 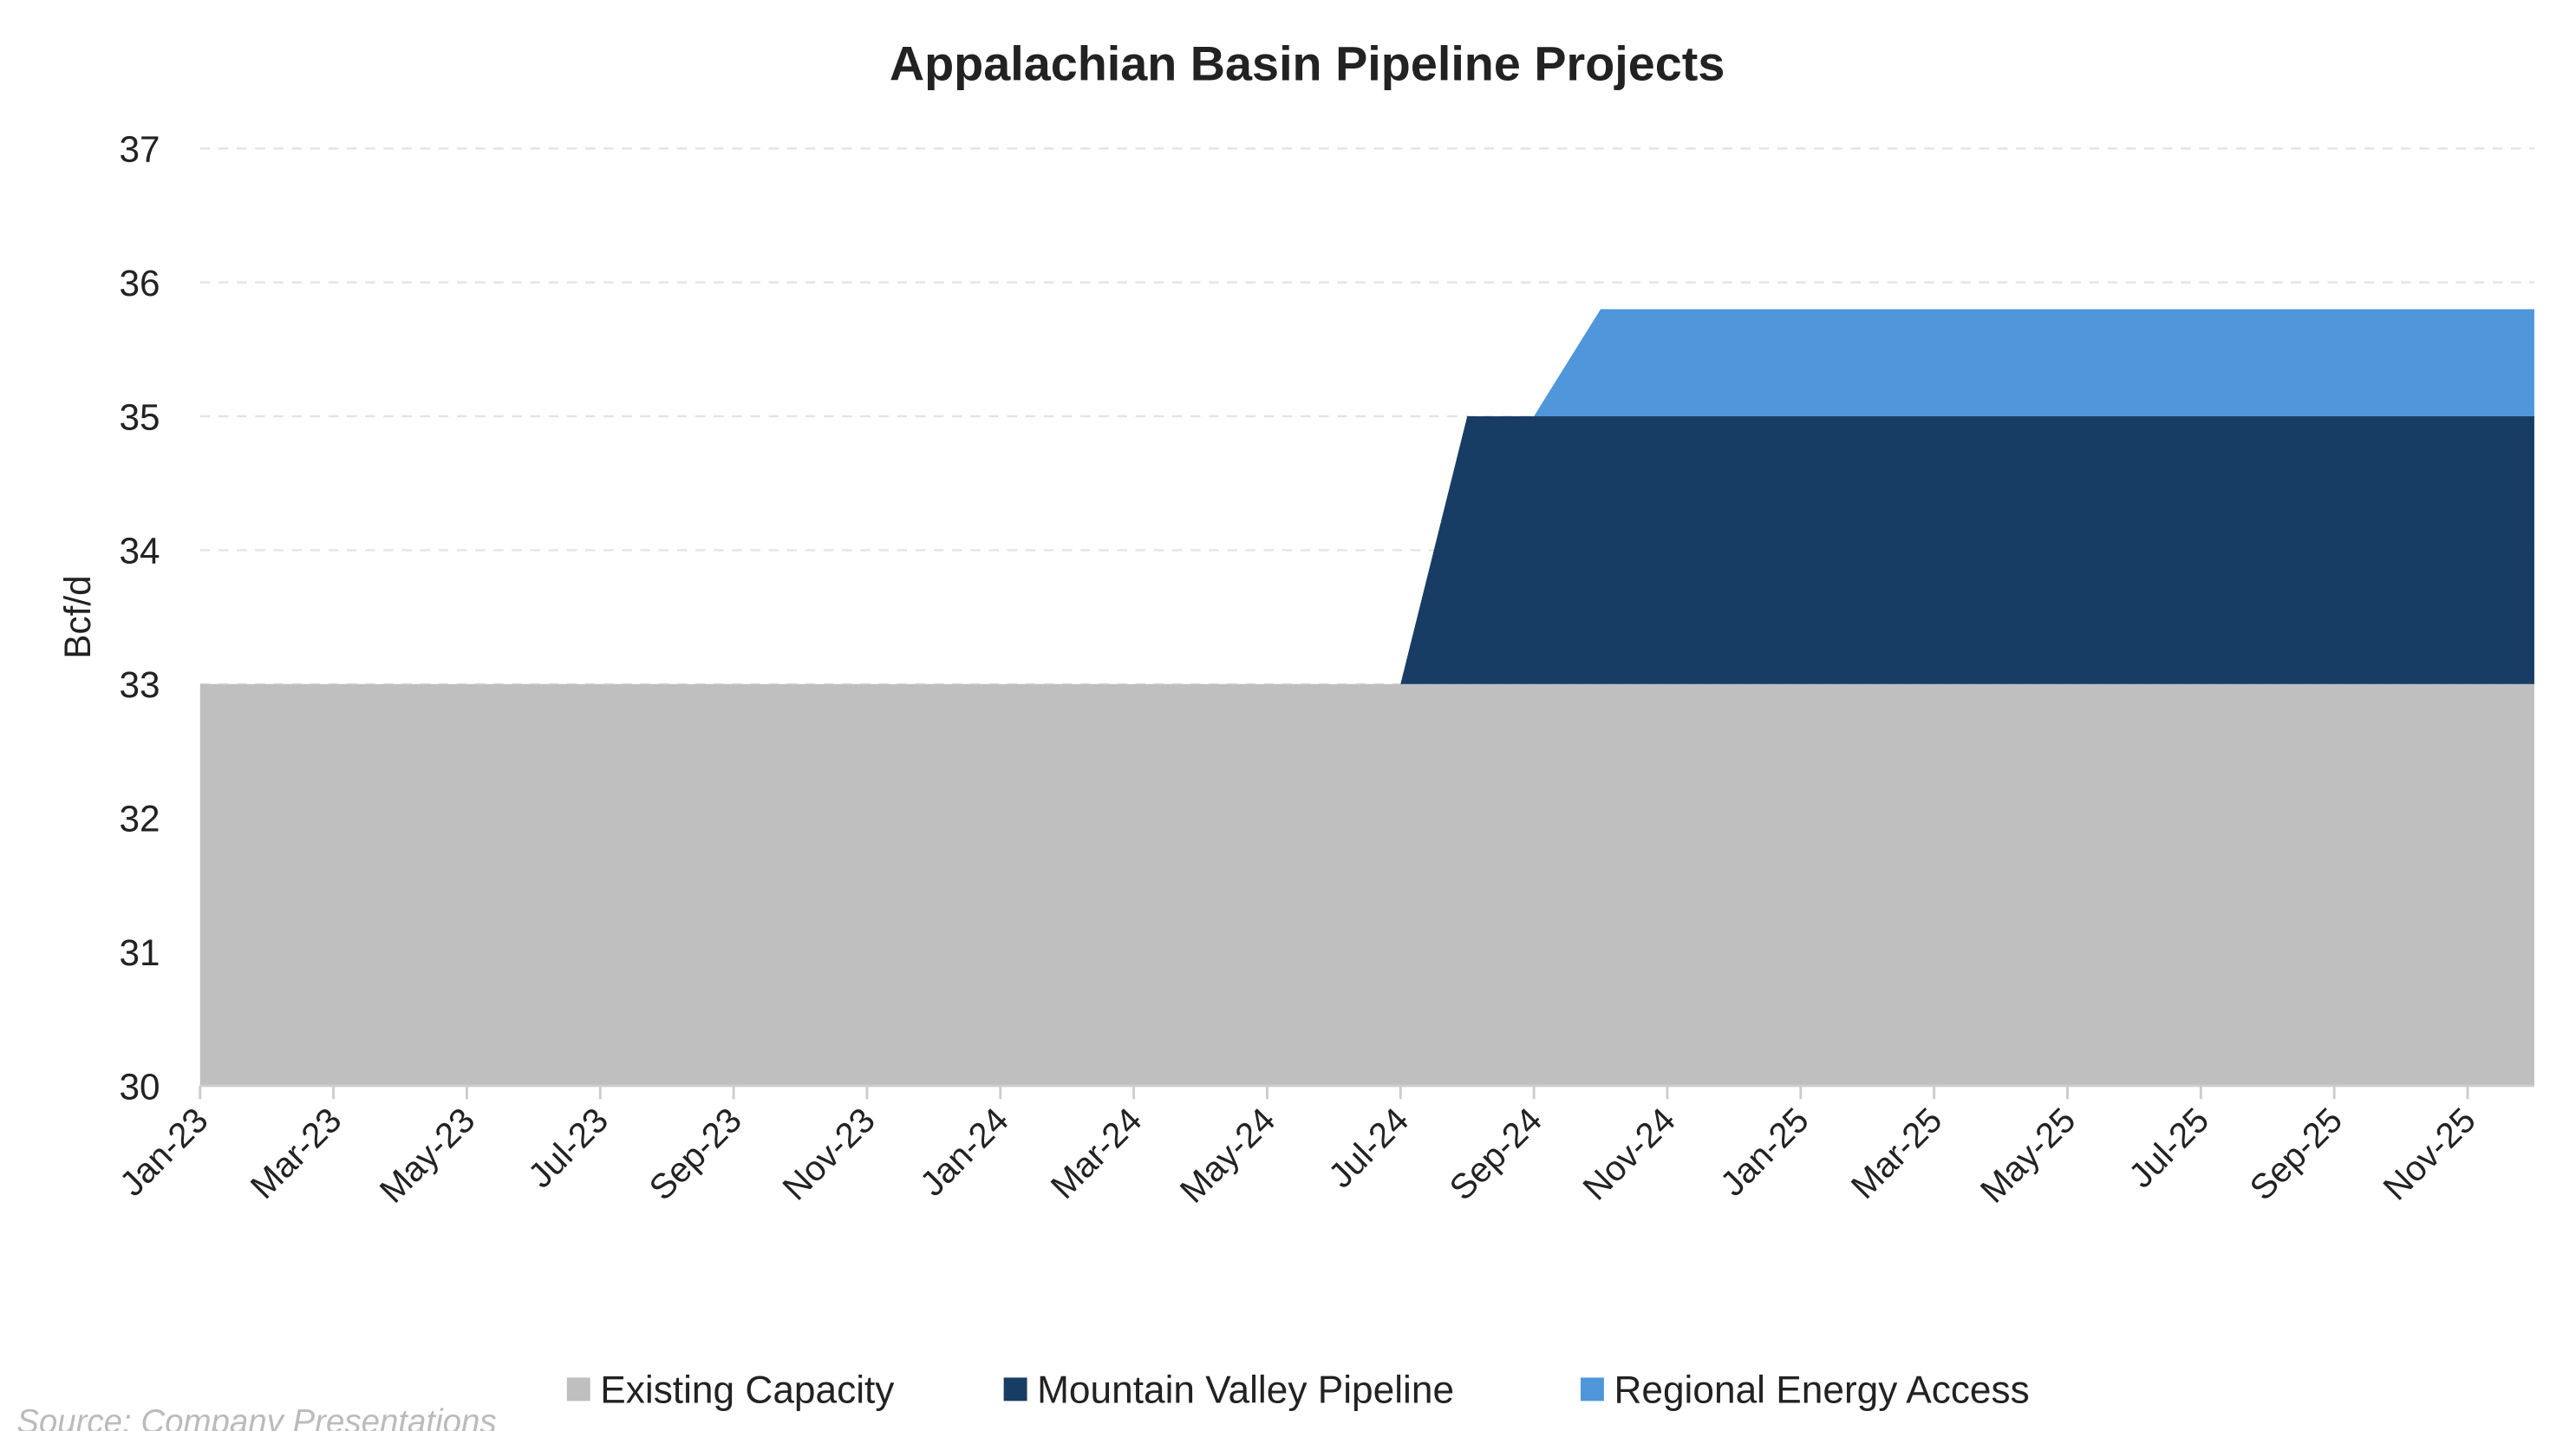 What do you see at coordinates (140, 551) in the screenshot?
I see `y-tick-label: 34` at bounding box center [140, 551].